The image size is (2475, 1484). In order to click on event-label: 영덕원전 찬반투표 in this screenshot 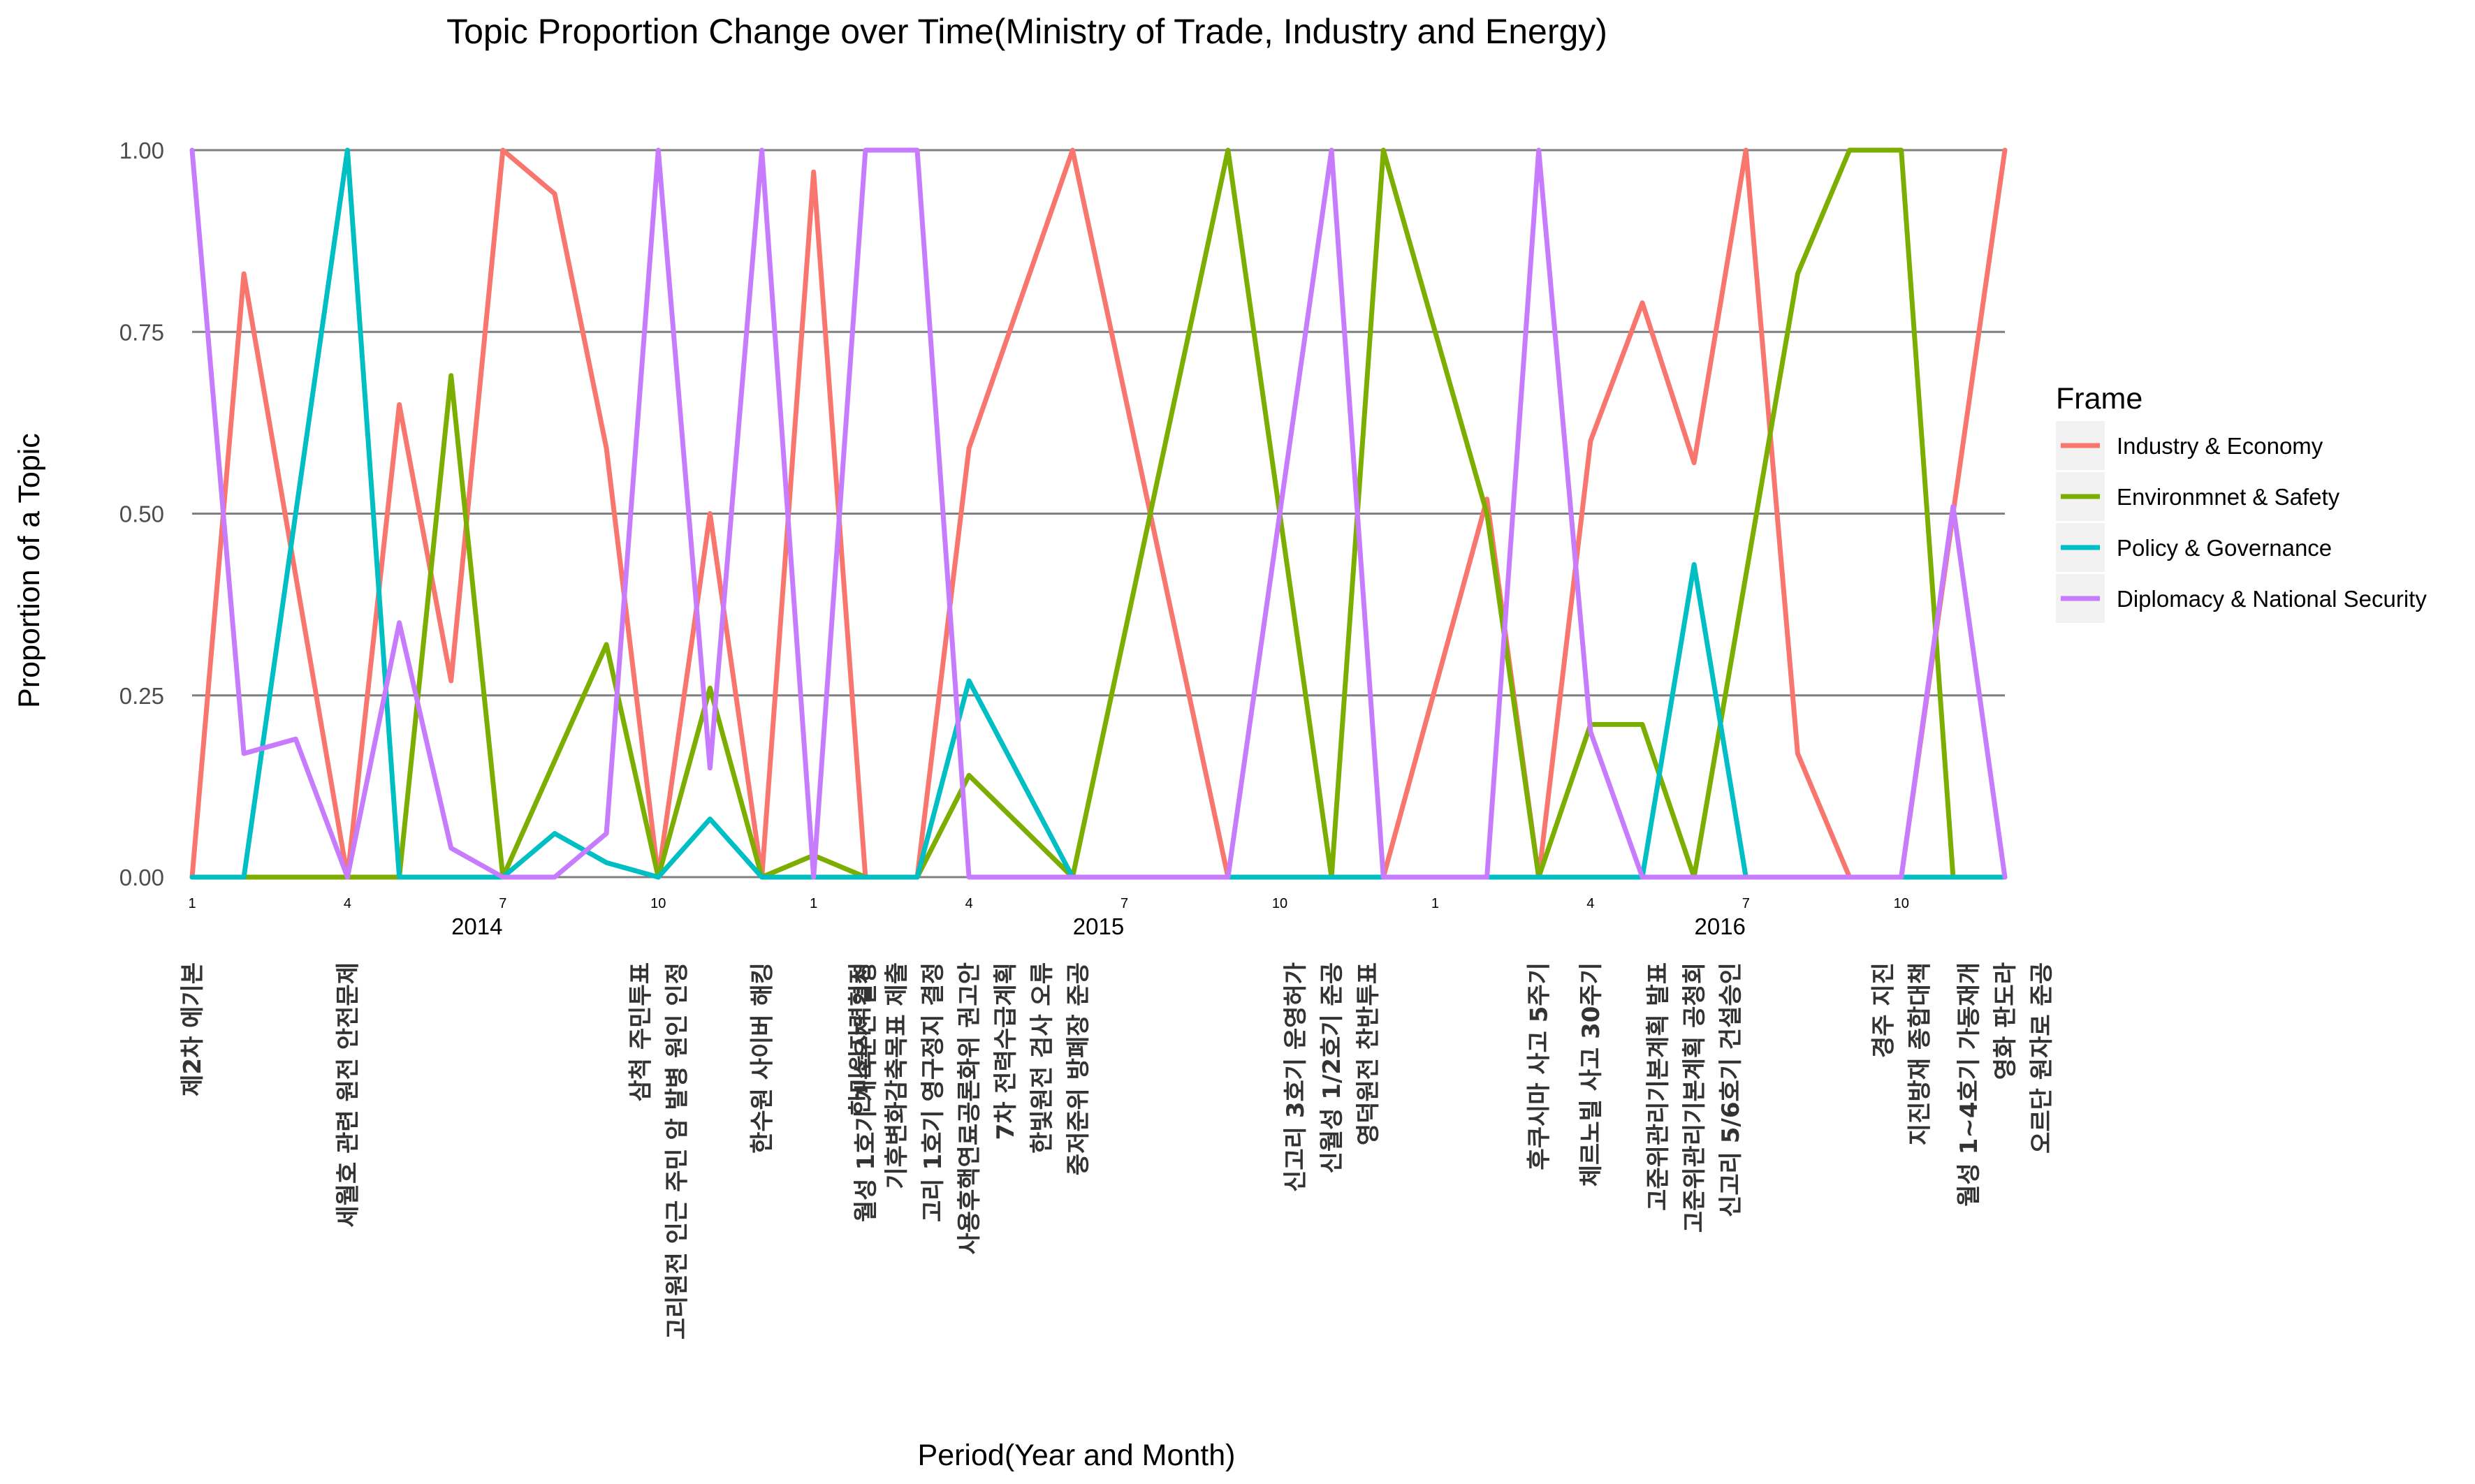, I will do `click(1368, 1053)`.